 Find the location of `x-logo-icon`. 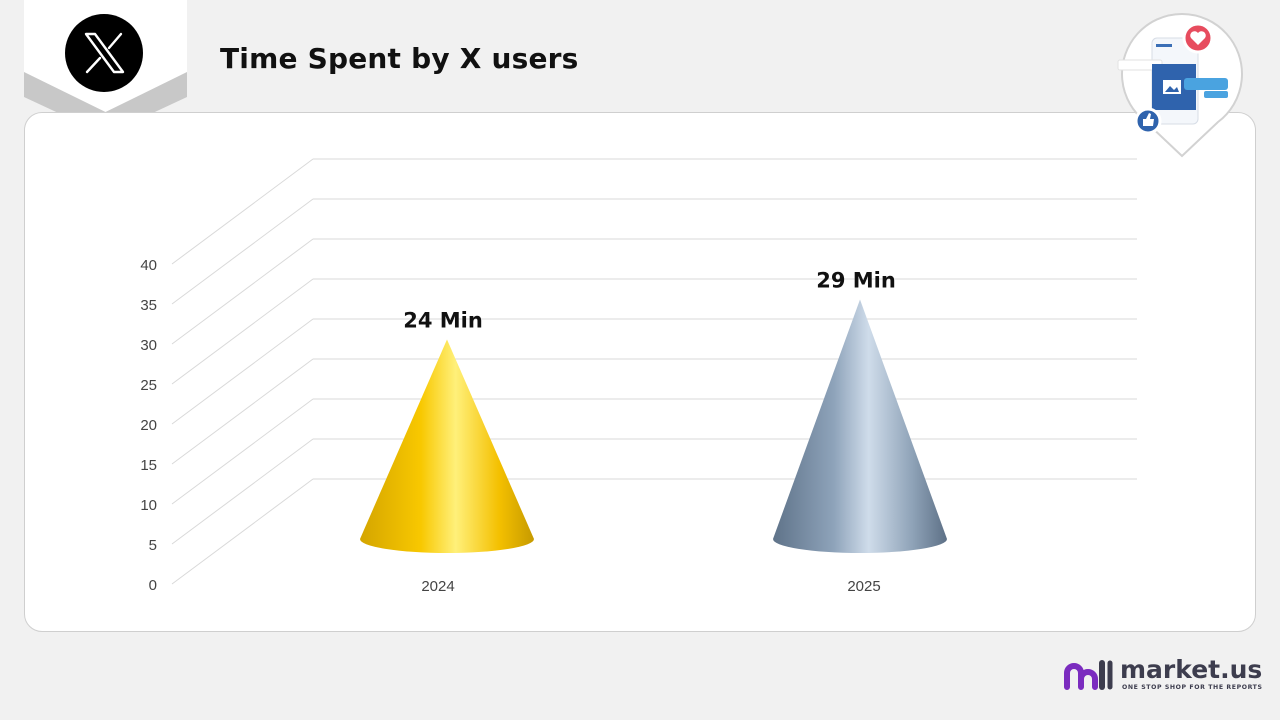

x-logo-icon is located at coordinates (104, 53).